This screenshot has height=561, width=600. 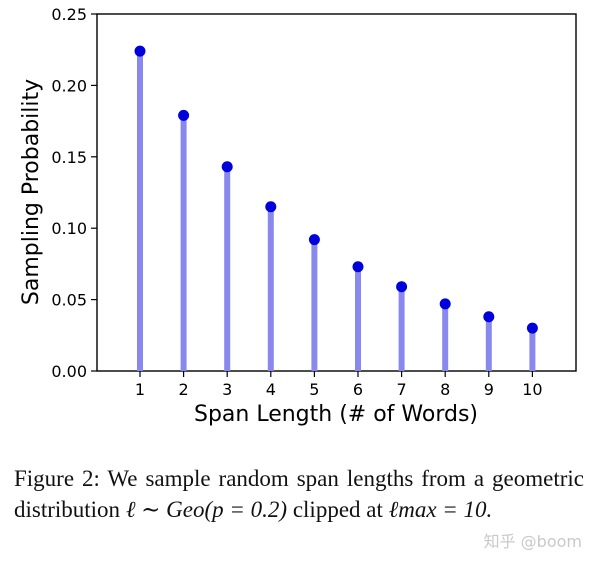 What do you see at coordinates (69, 371) in the screenshot?
I see `y-tick-label: 0.00` at bounding box center [69, 371].